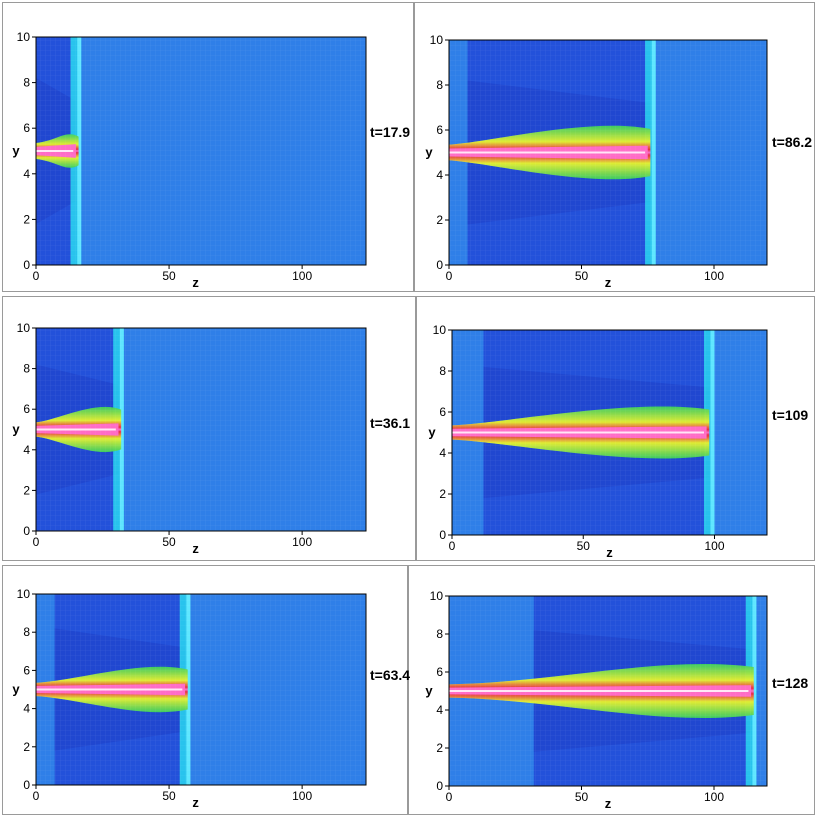 The width and height of the screenshot is (817, 817). Describe the element at coordinates (790, 415) in the screenshot. I see `time-label: t=109` at that location.